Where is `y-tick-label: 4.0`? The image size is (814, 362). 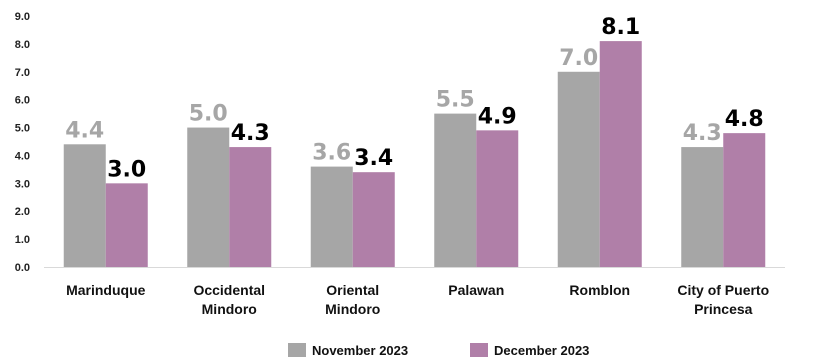
y-tick-label: 4.0 is located at coordinates (22, 156).